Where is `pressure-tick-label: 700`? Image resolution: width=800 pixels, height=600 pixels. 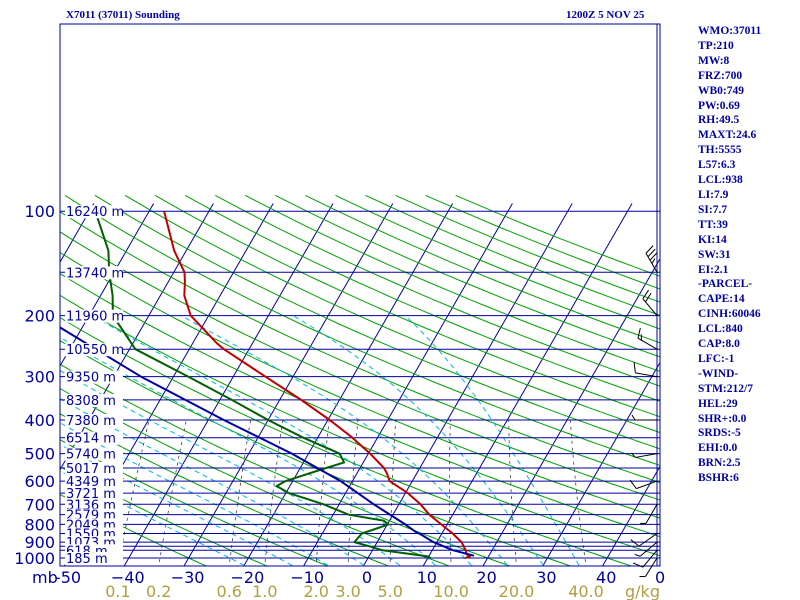 pressure-tick-label: 700 is located at coordinates (39, 504).